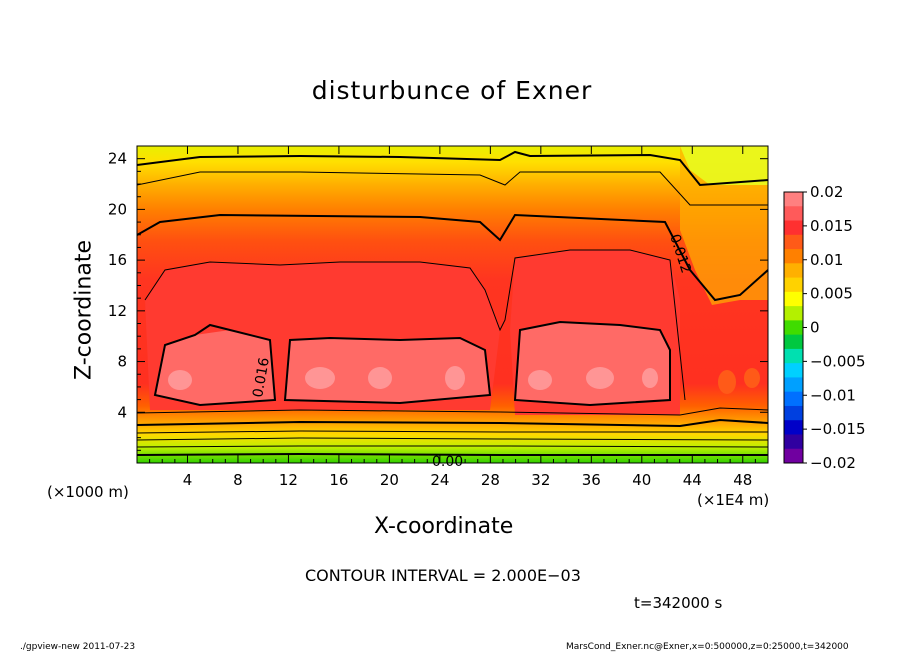  I want to click on y-tick-label: 12, so click(117, 311).